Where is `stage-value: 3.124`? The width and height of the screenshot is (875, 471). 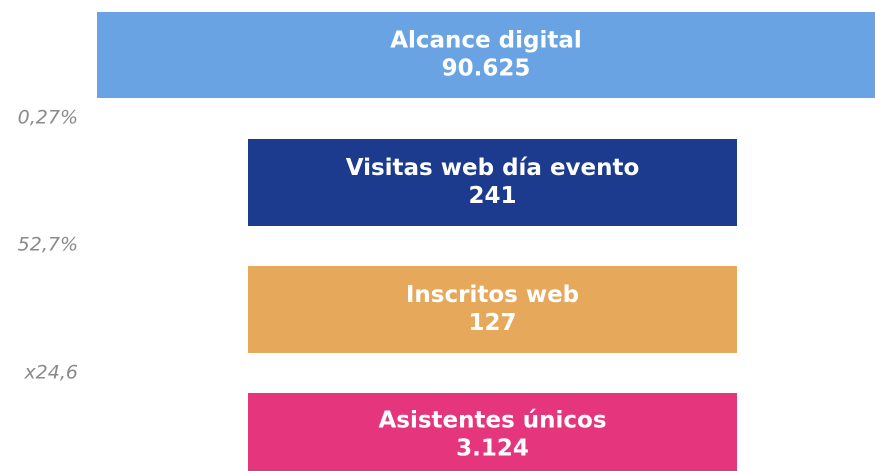 stage-value: 3.124 is located at coordinates (492, 449).